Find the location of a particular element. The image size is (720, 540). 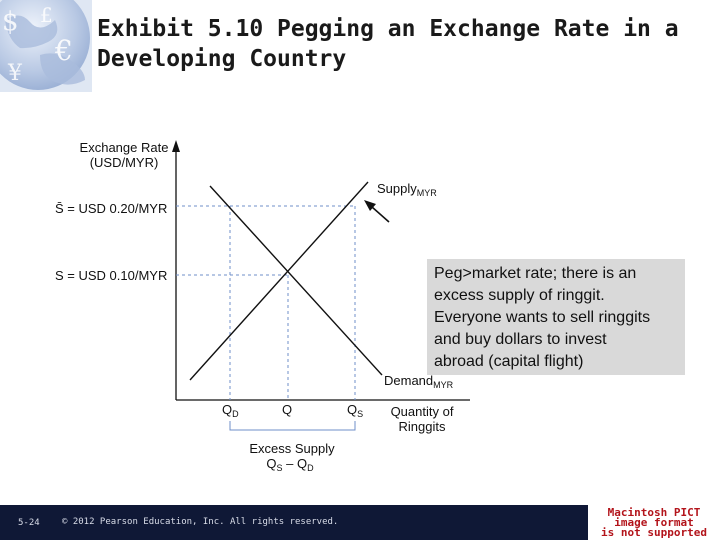

x-tick-qs-text: Q is located at coordinates (352, 409).